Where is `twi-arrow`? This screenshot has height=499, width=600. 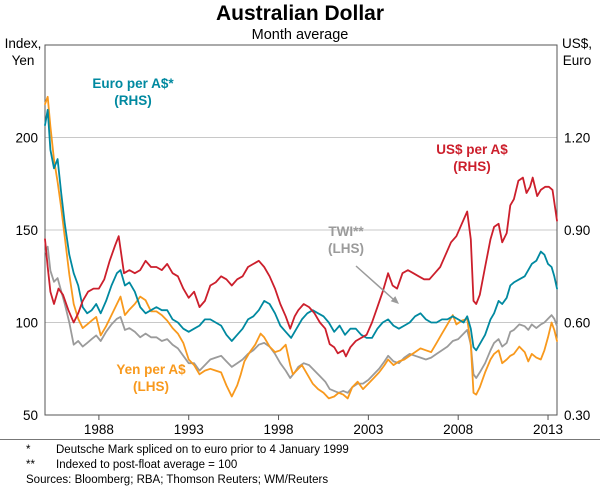 twi-arrow is located at coordinates (374, 282).